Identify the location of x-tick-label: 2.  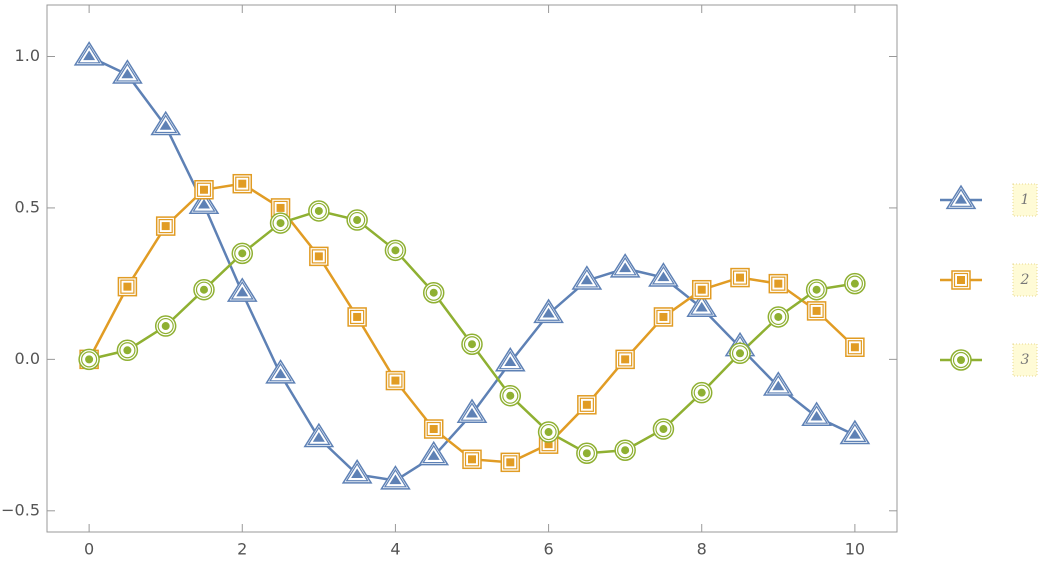
(242, 549).